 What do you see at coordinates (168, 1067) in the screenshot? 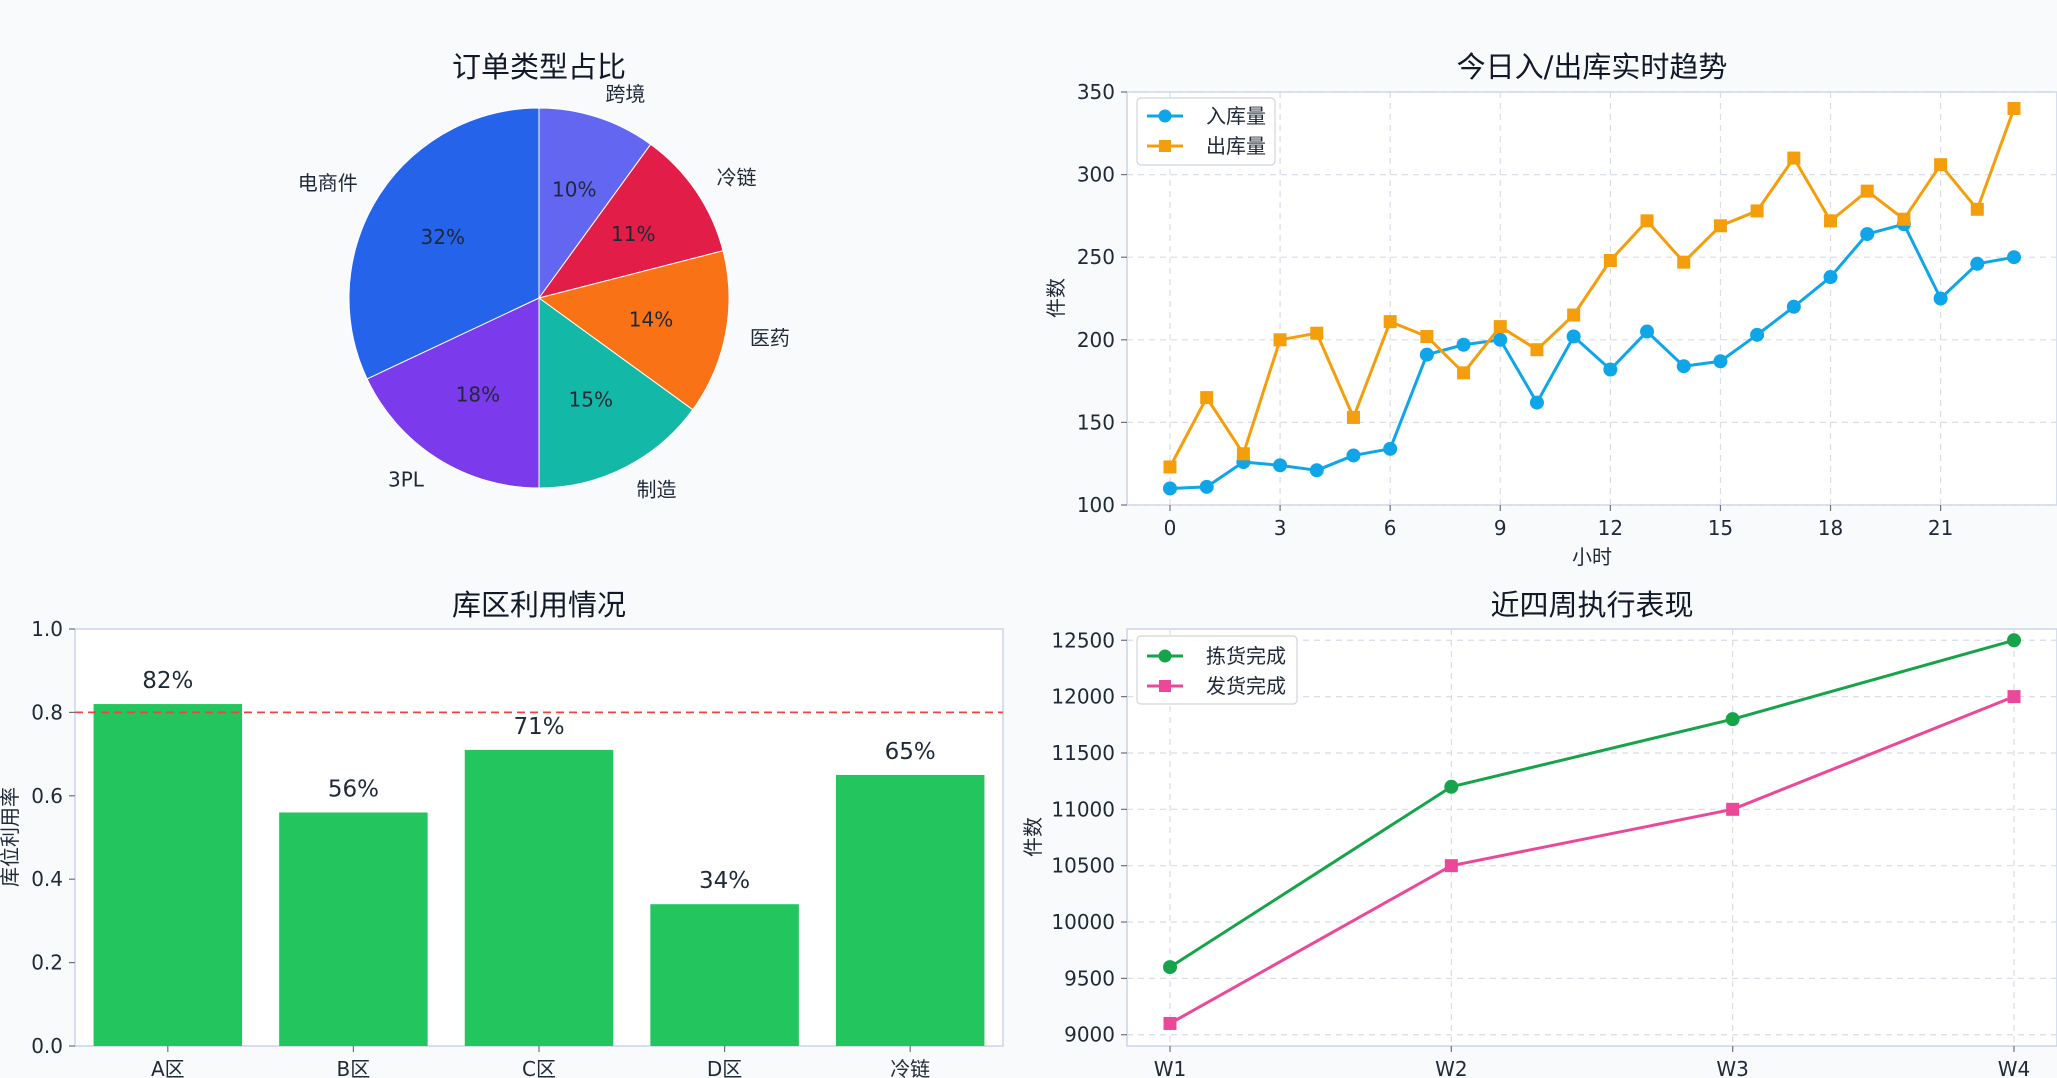
I see `x-tick-label: A区` at bounding box center [168, 1067].